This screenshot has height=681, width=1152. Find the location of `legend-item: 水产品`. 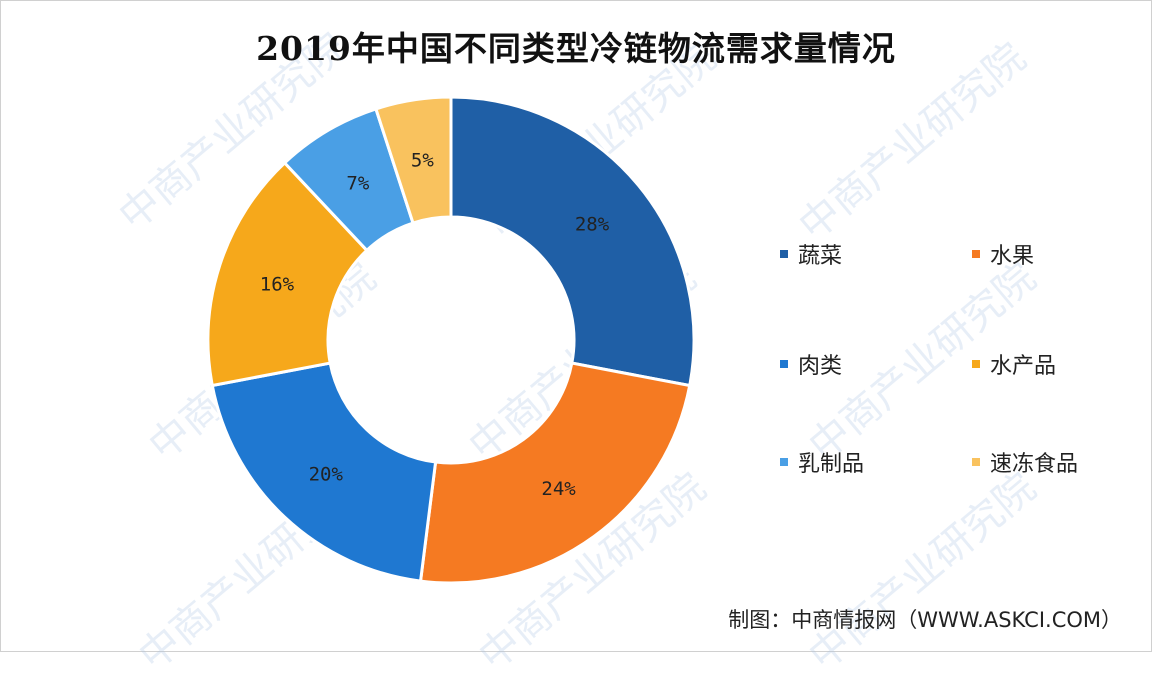

legend-item: 水产品 is located at coordinates (1014, 364).